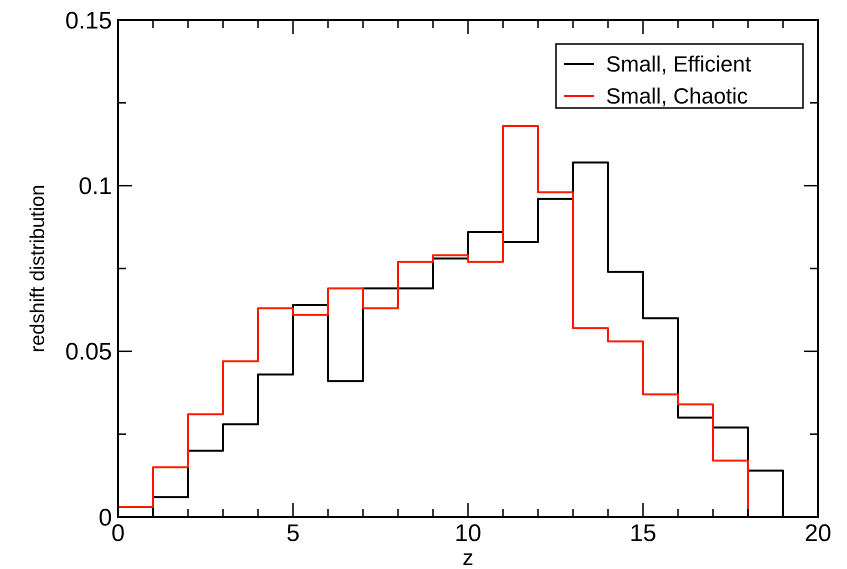 The image size is (847, 569). What do you see at coordinates (88, 20) in the screenshot?
I see `y-tick-label: 0.15` at bounding box center [88, 20].